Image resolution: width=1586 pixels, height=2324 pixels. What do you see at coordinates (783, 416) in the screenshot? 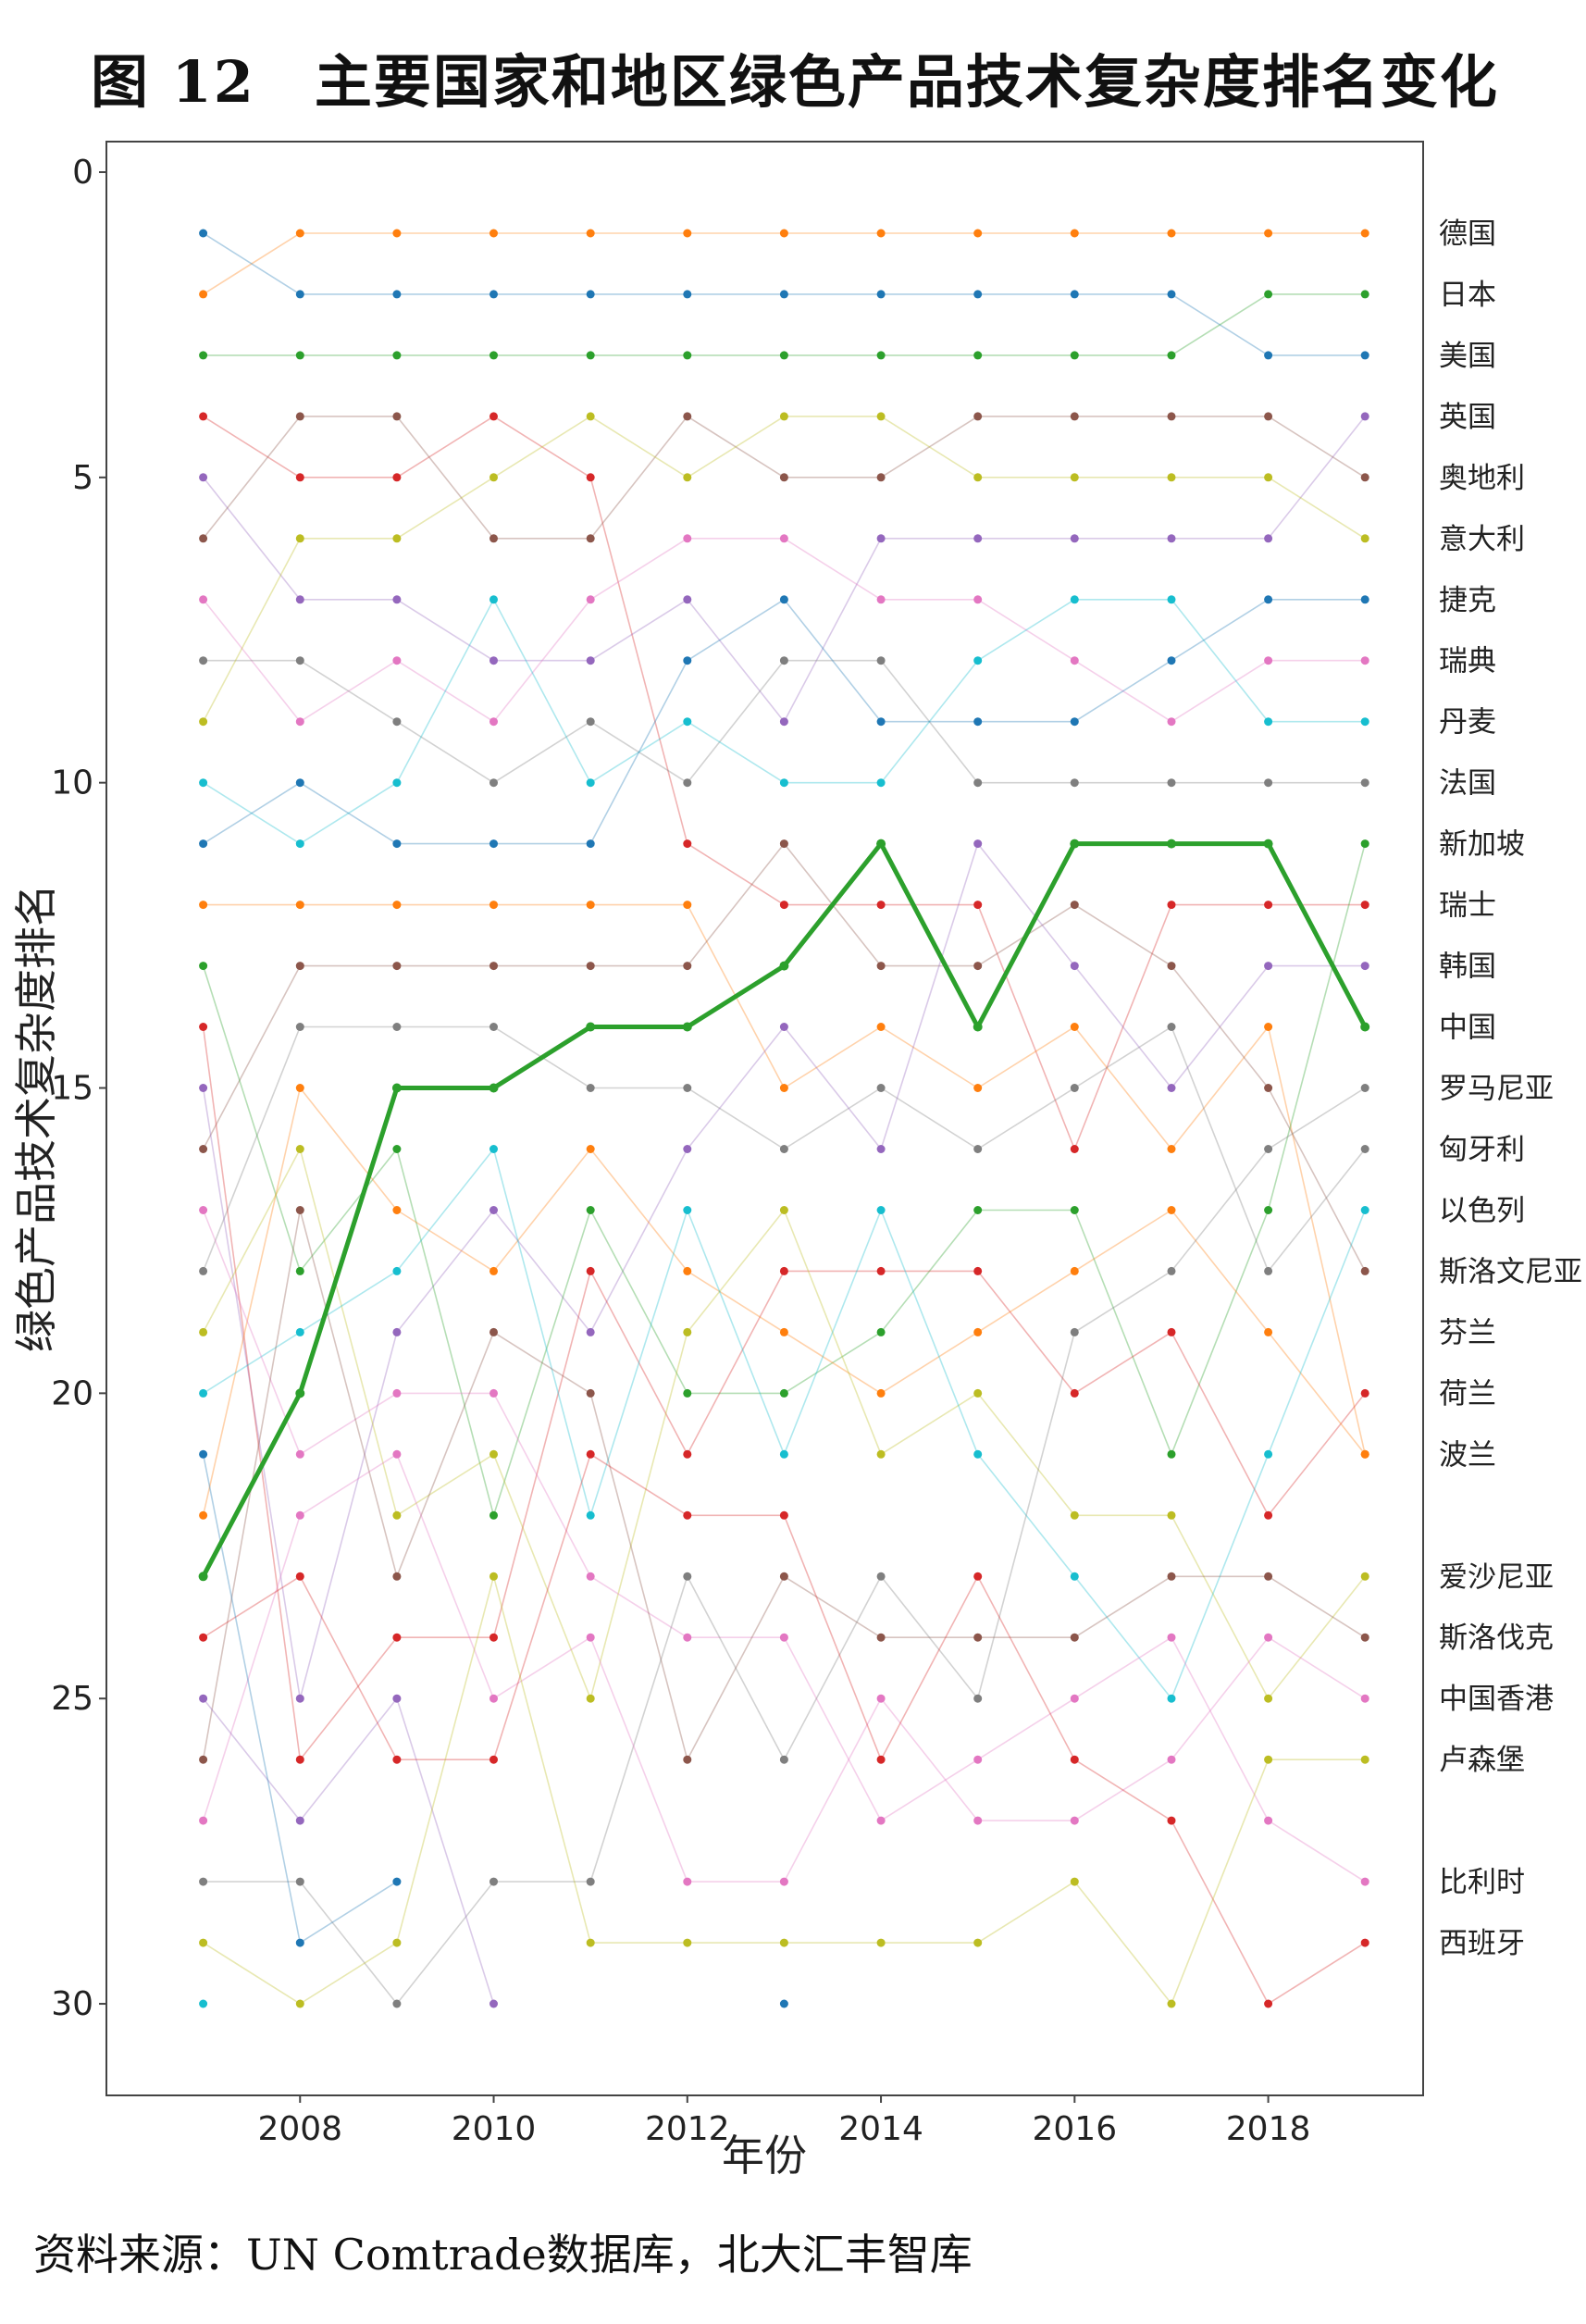
I see `data-point-8-2013` at bounding box center [783, 416].